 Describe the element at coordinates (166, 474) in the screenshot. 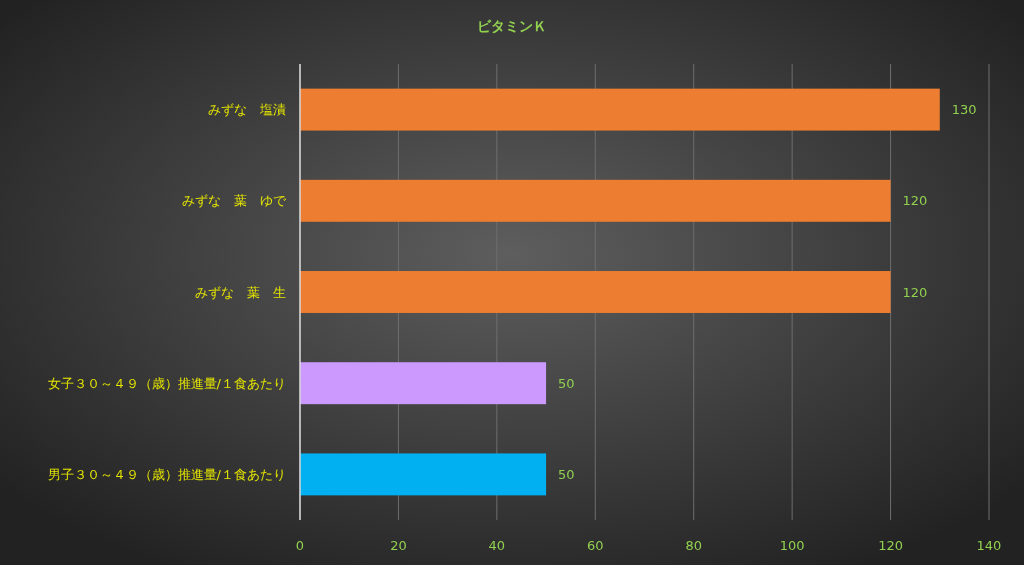

I see `y-tick-label: 男子３０～４９（歳）推進量/１食あたり` at that location.